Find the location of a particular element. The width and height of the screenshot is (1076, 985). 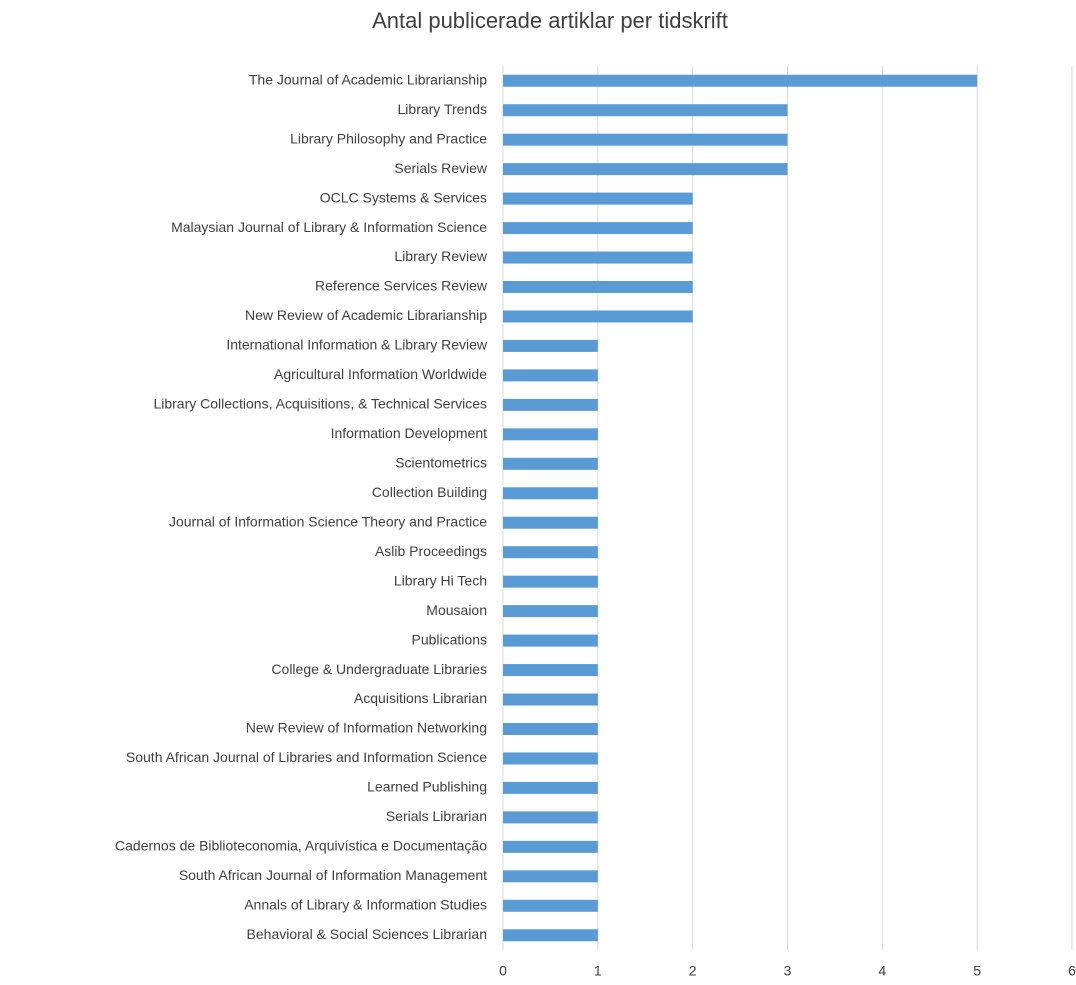

y-tick-label: Behavioral & Social Sciences Librarian is located at coordinates (367, 934).